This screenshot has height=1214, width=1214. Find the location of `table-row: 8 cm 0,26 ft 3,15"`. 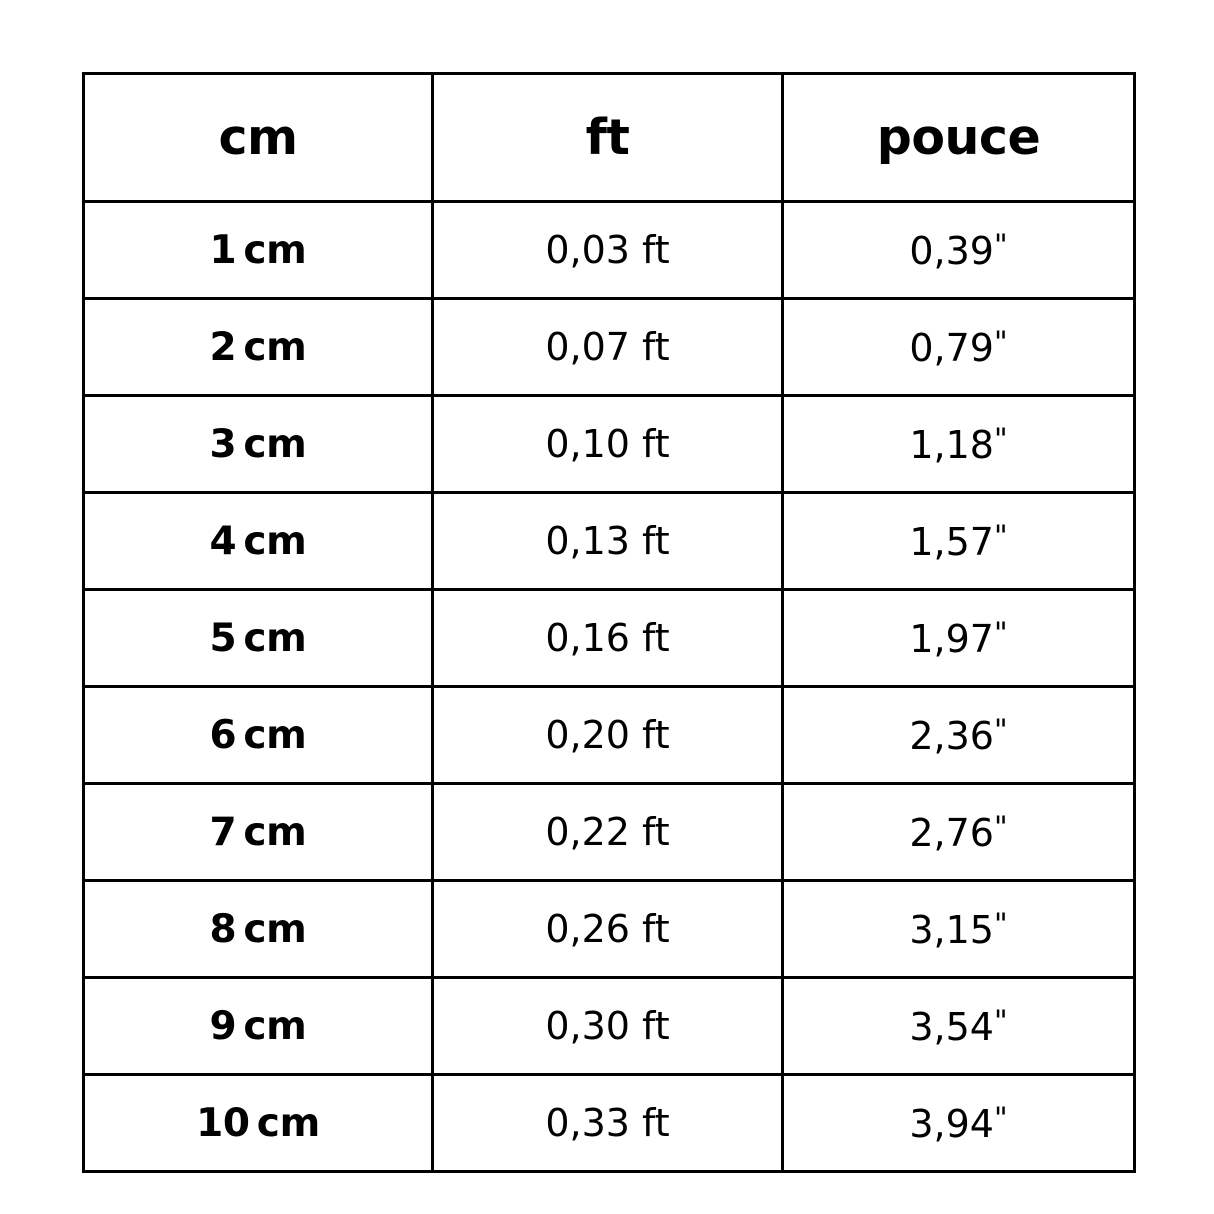

table-row: 8 cm 0,26 ft 3,15" is located at coordinates (609, 929).